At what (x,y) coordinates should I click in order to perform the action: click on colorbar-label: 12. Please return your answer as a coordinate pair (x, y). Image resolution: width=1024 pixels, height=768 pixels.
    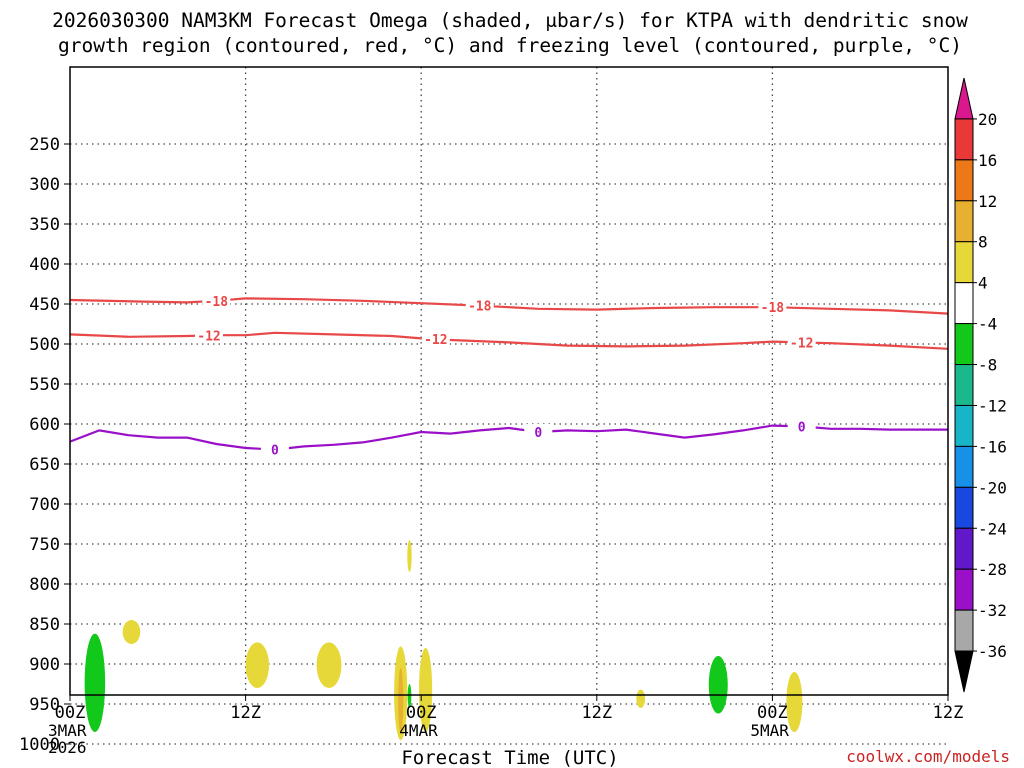
    Looking at the image, I should click on (987, 201).